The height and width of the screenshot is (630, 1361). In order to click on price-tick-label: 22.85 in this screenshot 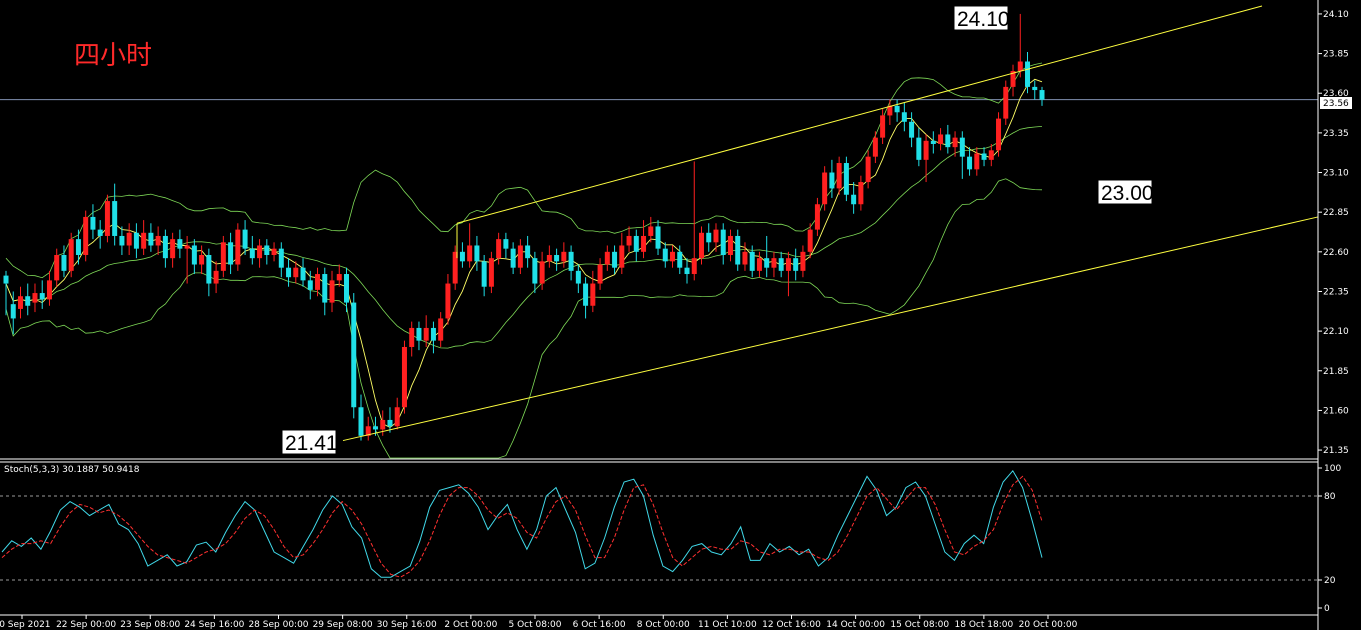, I will do `click(1336, 213)`.